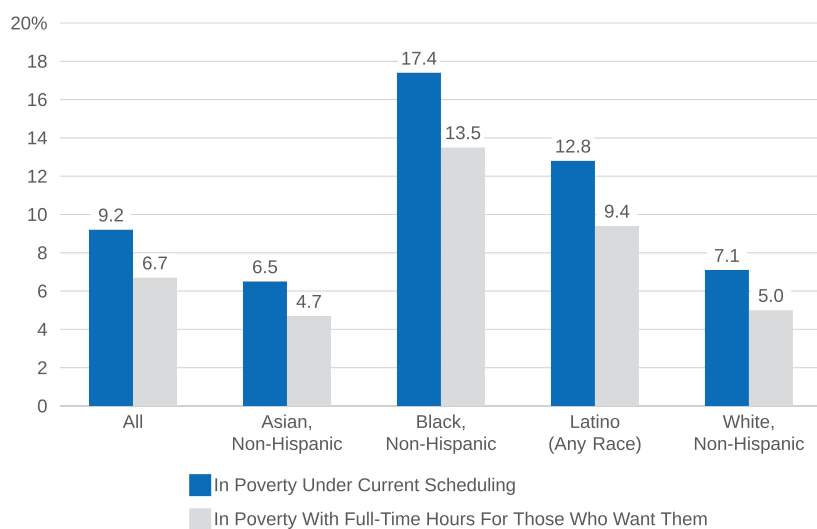 The width and height of the screenshot is (817, 529). Describe the element at coordinates (37, 138) in the screenshot. I see `y-tick-label: 14` at that location.